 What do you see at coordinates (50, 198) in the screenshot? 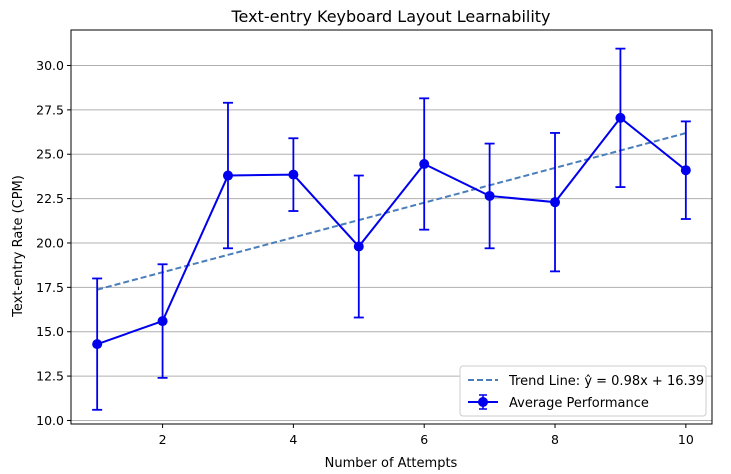
I see `y-tick-label: 22.5` at bounding box center [50, 198].